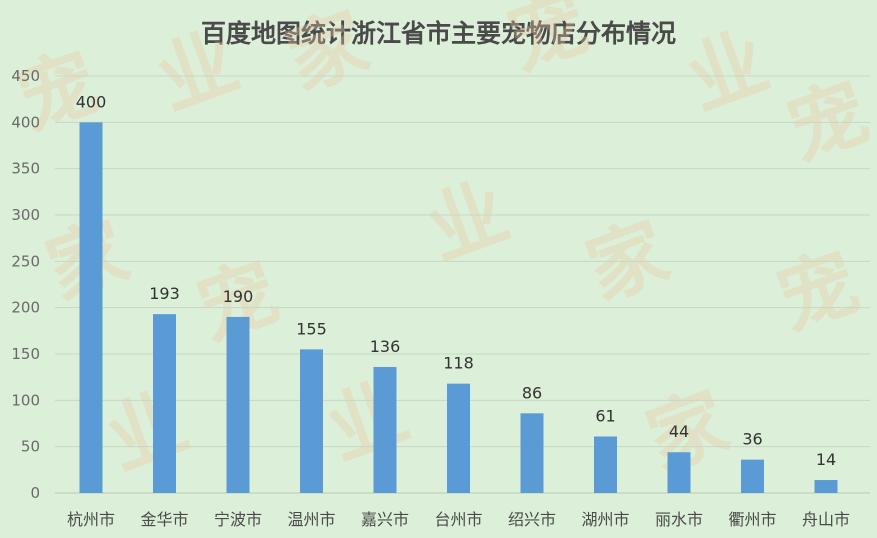 This screenshot has width=877, height=538. Describe the element at coordinates (327, 54) in the screenshot. I see `watermark-glyph: 家` at that location.